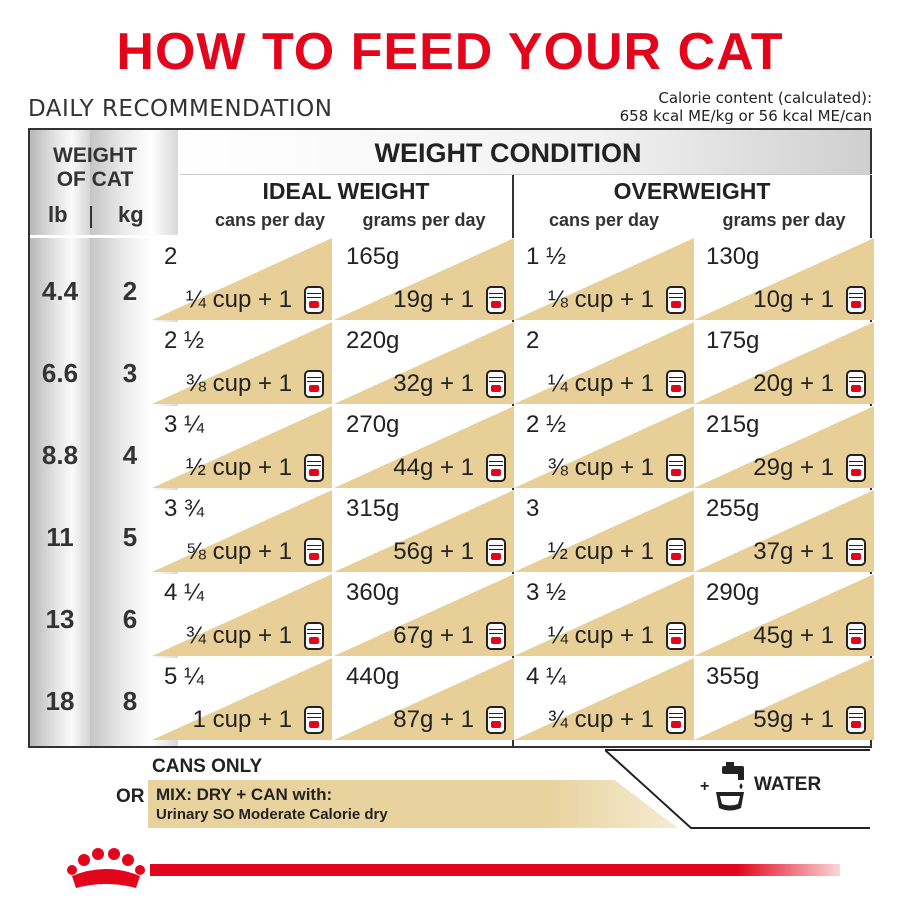 This screenshot has height=900, width=900. I want to click on unit-separator, so click(91, 217).